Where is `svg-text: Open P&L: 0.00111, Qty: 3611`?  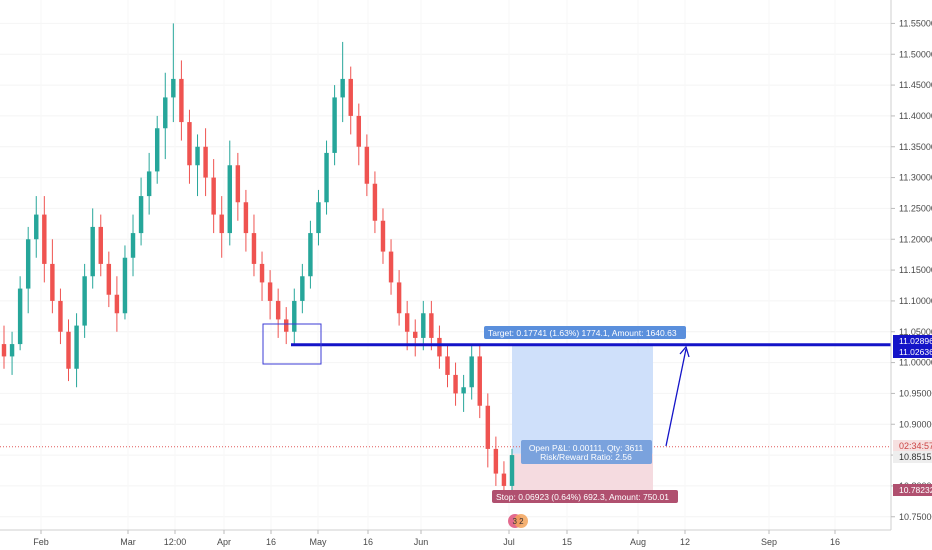 svg-text: Open P&L: 0.00111, Qty: 3611 is located at coordinates (586, 448).